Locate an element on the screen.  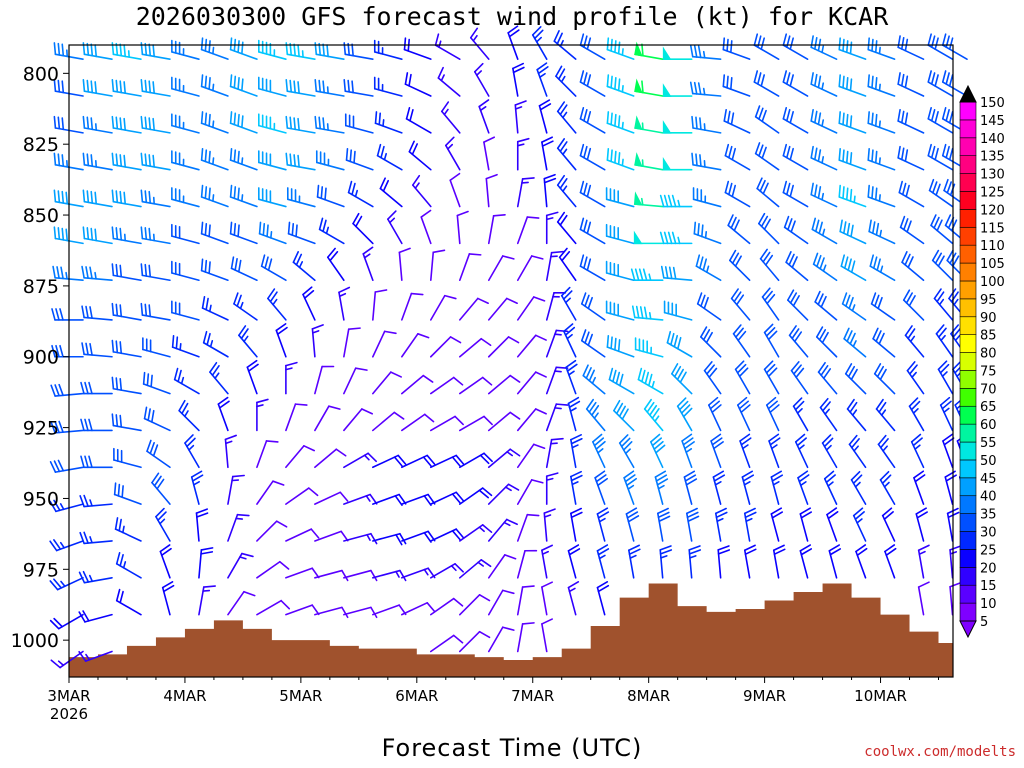
colorbar-swatch is located at coordinates (968, 272).